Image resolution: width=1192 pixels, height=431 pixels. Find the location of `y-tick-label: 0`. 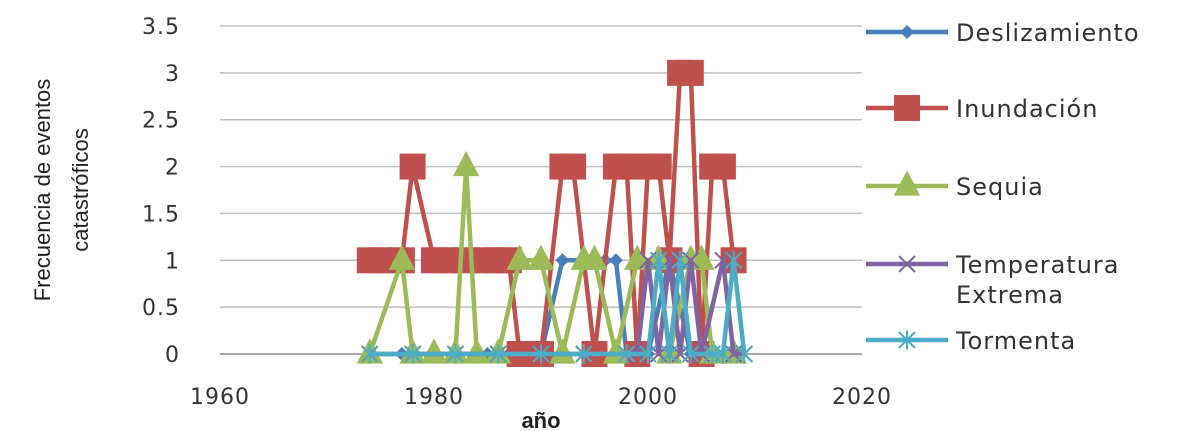

y-tick-label: 0 is located at coordinates (172, 355).